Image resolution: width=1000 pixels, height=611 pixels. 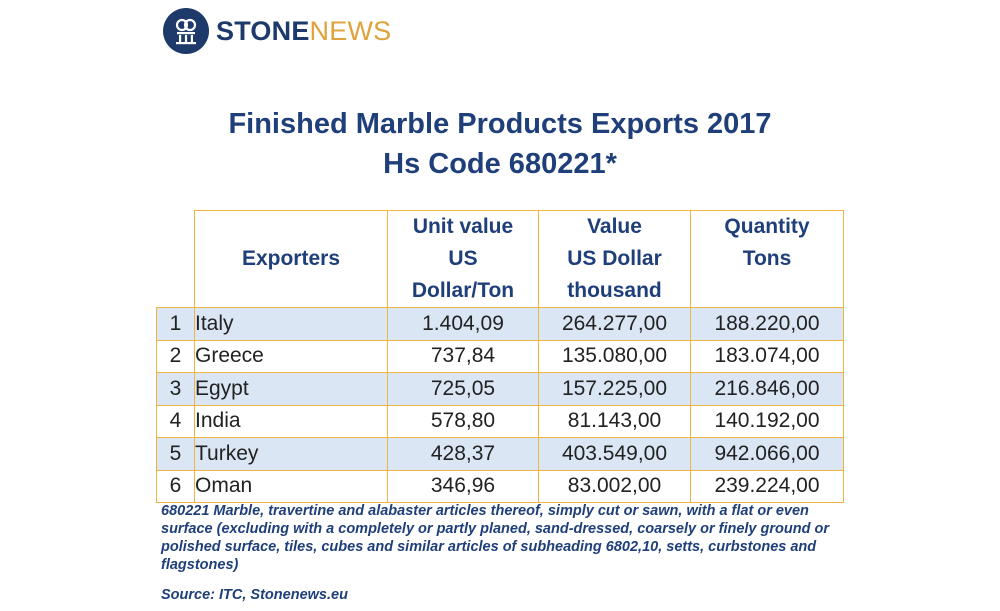 I want to click on unit-value-cell: 737,84, so click(x=463, y=356).